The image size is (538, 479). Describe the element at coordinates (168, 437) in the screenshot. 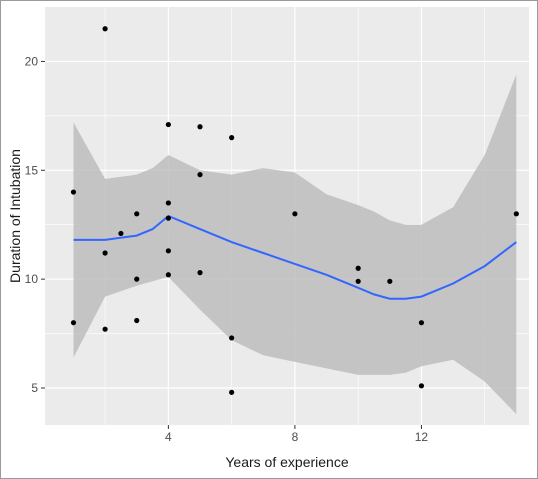

I see `x-tick-label: 4` at that location.